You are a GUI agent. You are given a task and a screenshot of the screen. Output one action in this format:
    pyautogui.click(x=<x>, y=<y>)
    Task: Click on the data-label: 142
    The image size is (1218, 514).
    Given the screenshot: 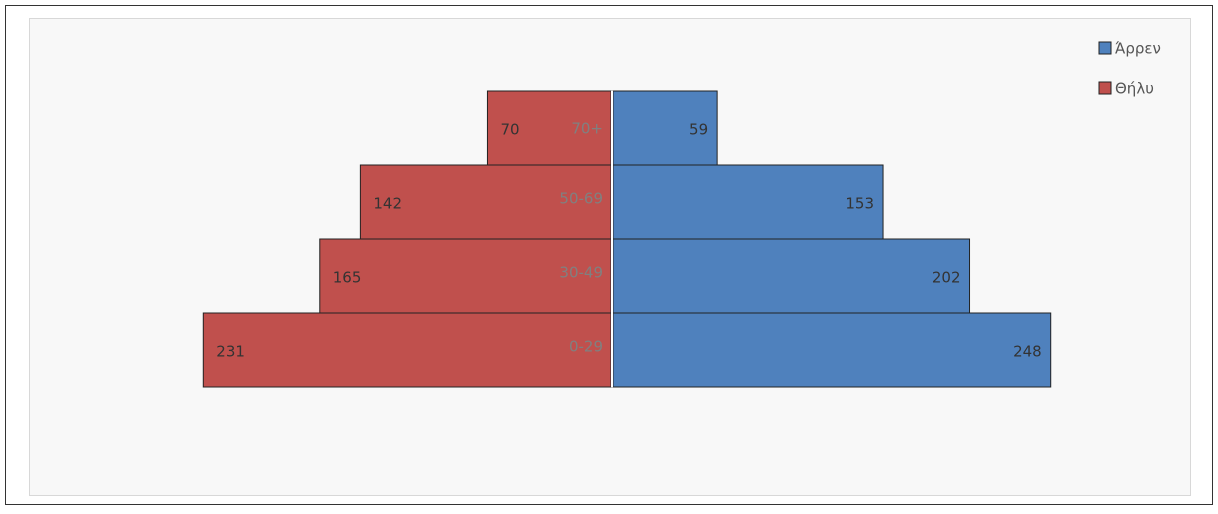 What is the action you would take?
    pyautogui.click(x=387, y=204)
    